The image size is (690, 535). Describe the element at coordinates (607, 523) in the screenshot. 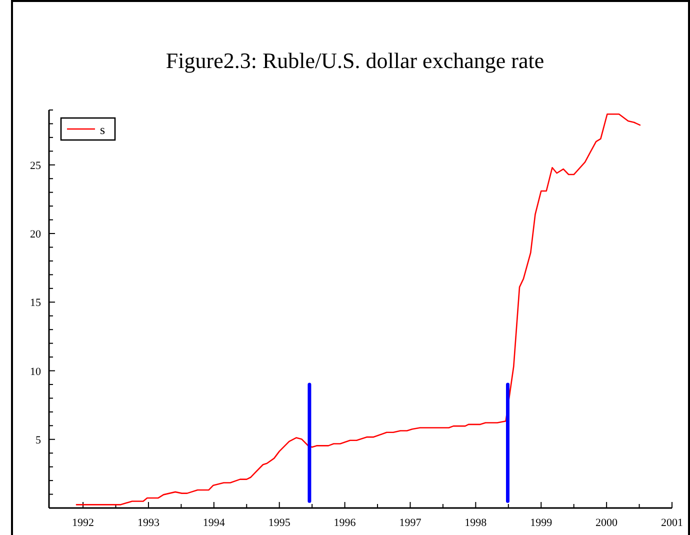

I see `x-tick-label: 2000` at that location.